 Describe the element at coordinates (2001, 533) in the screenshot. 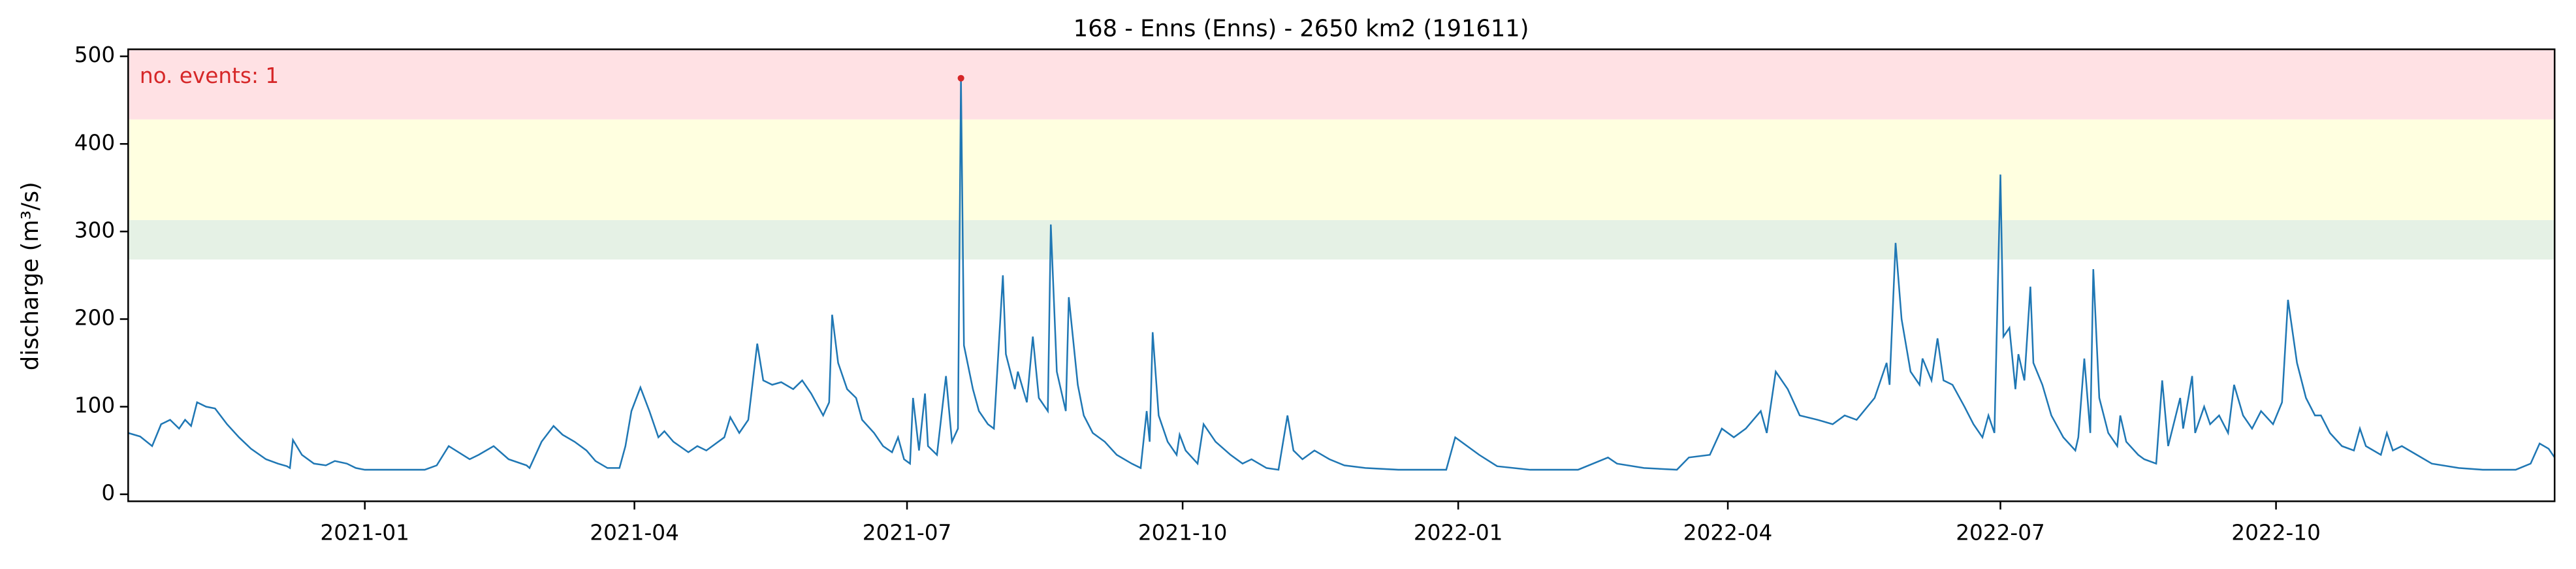

I see `x-tick-label: 2022-07` at that location.